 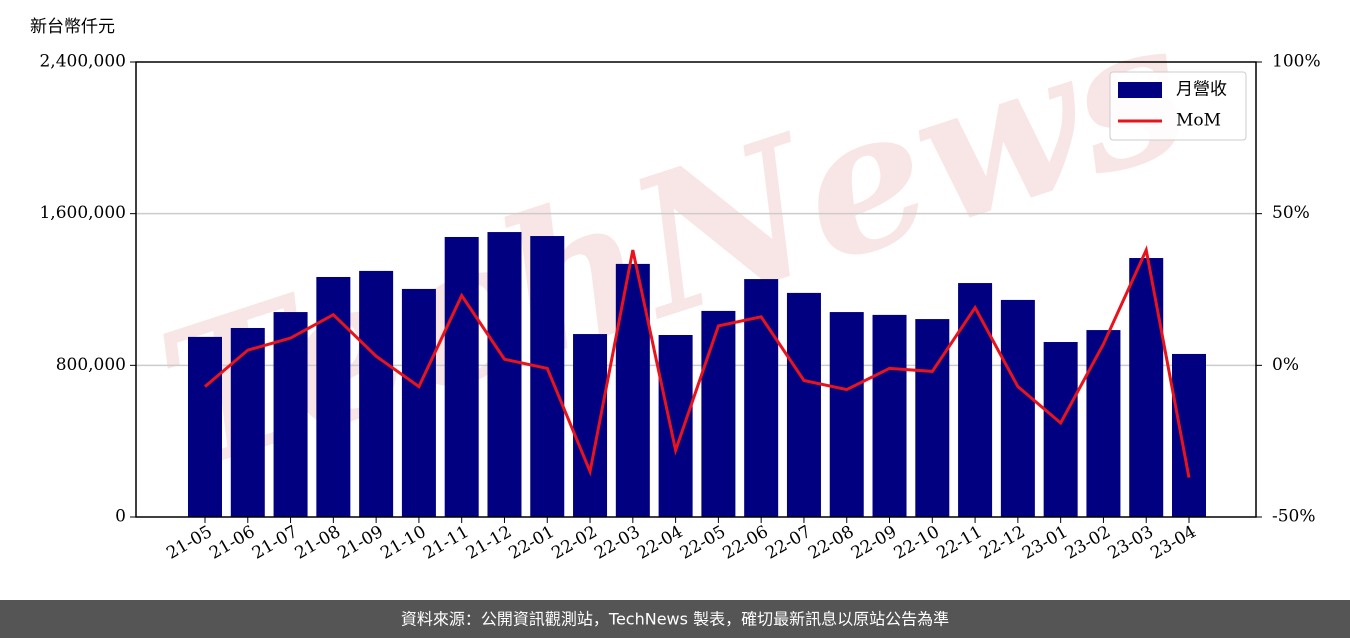 What do you see at coordinates (1088, 543) in the screenshot?
I see `x-tick-label: 23-02` at bounding box center [1088, 543].